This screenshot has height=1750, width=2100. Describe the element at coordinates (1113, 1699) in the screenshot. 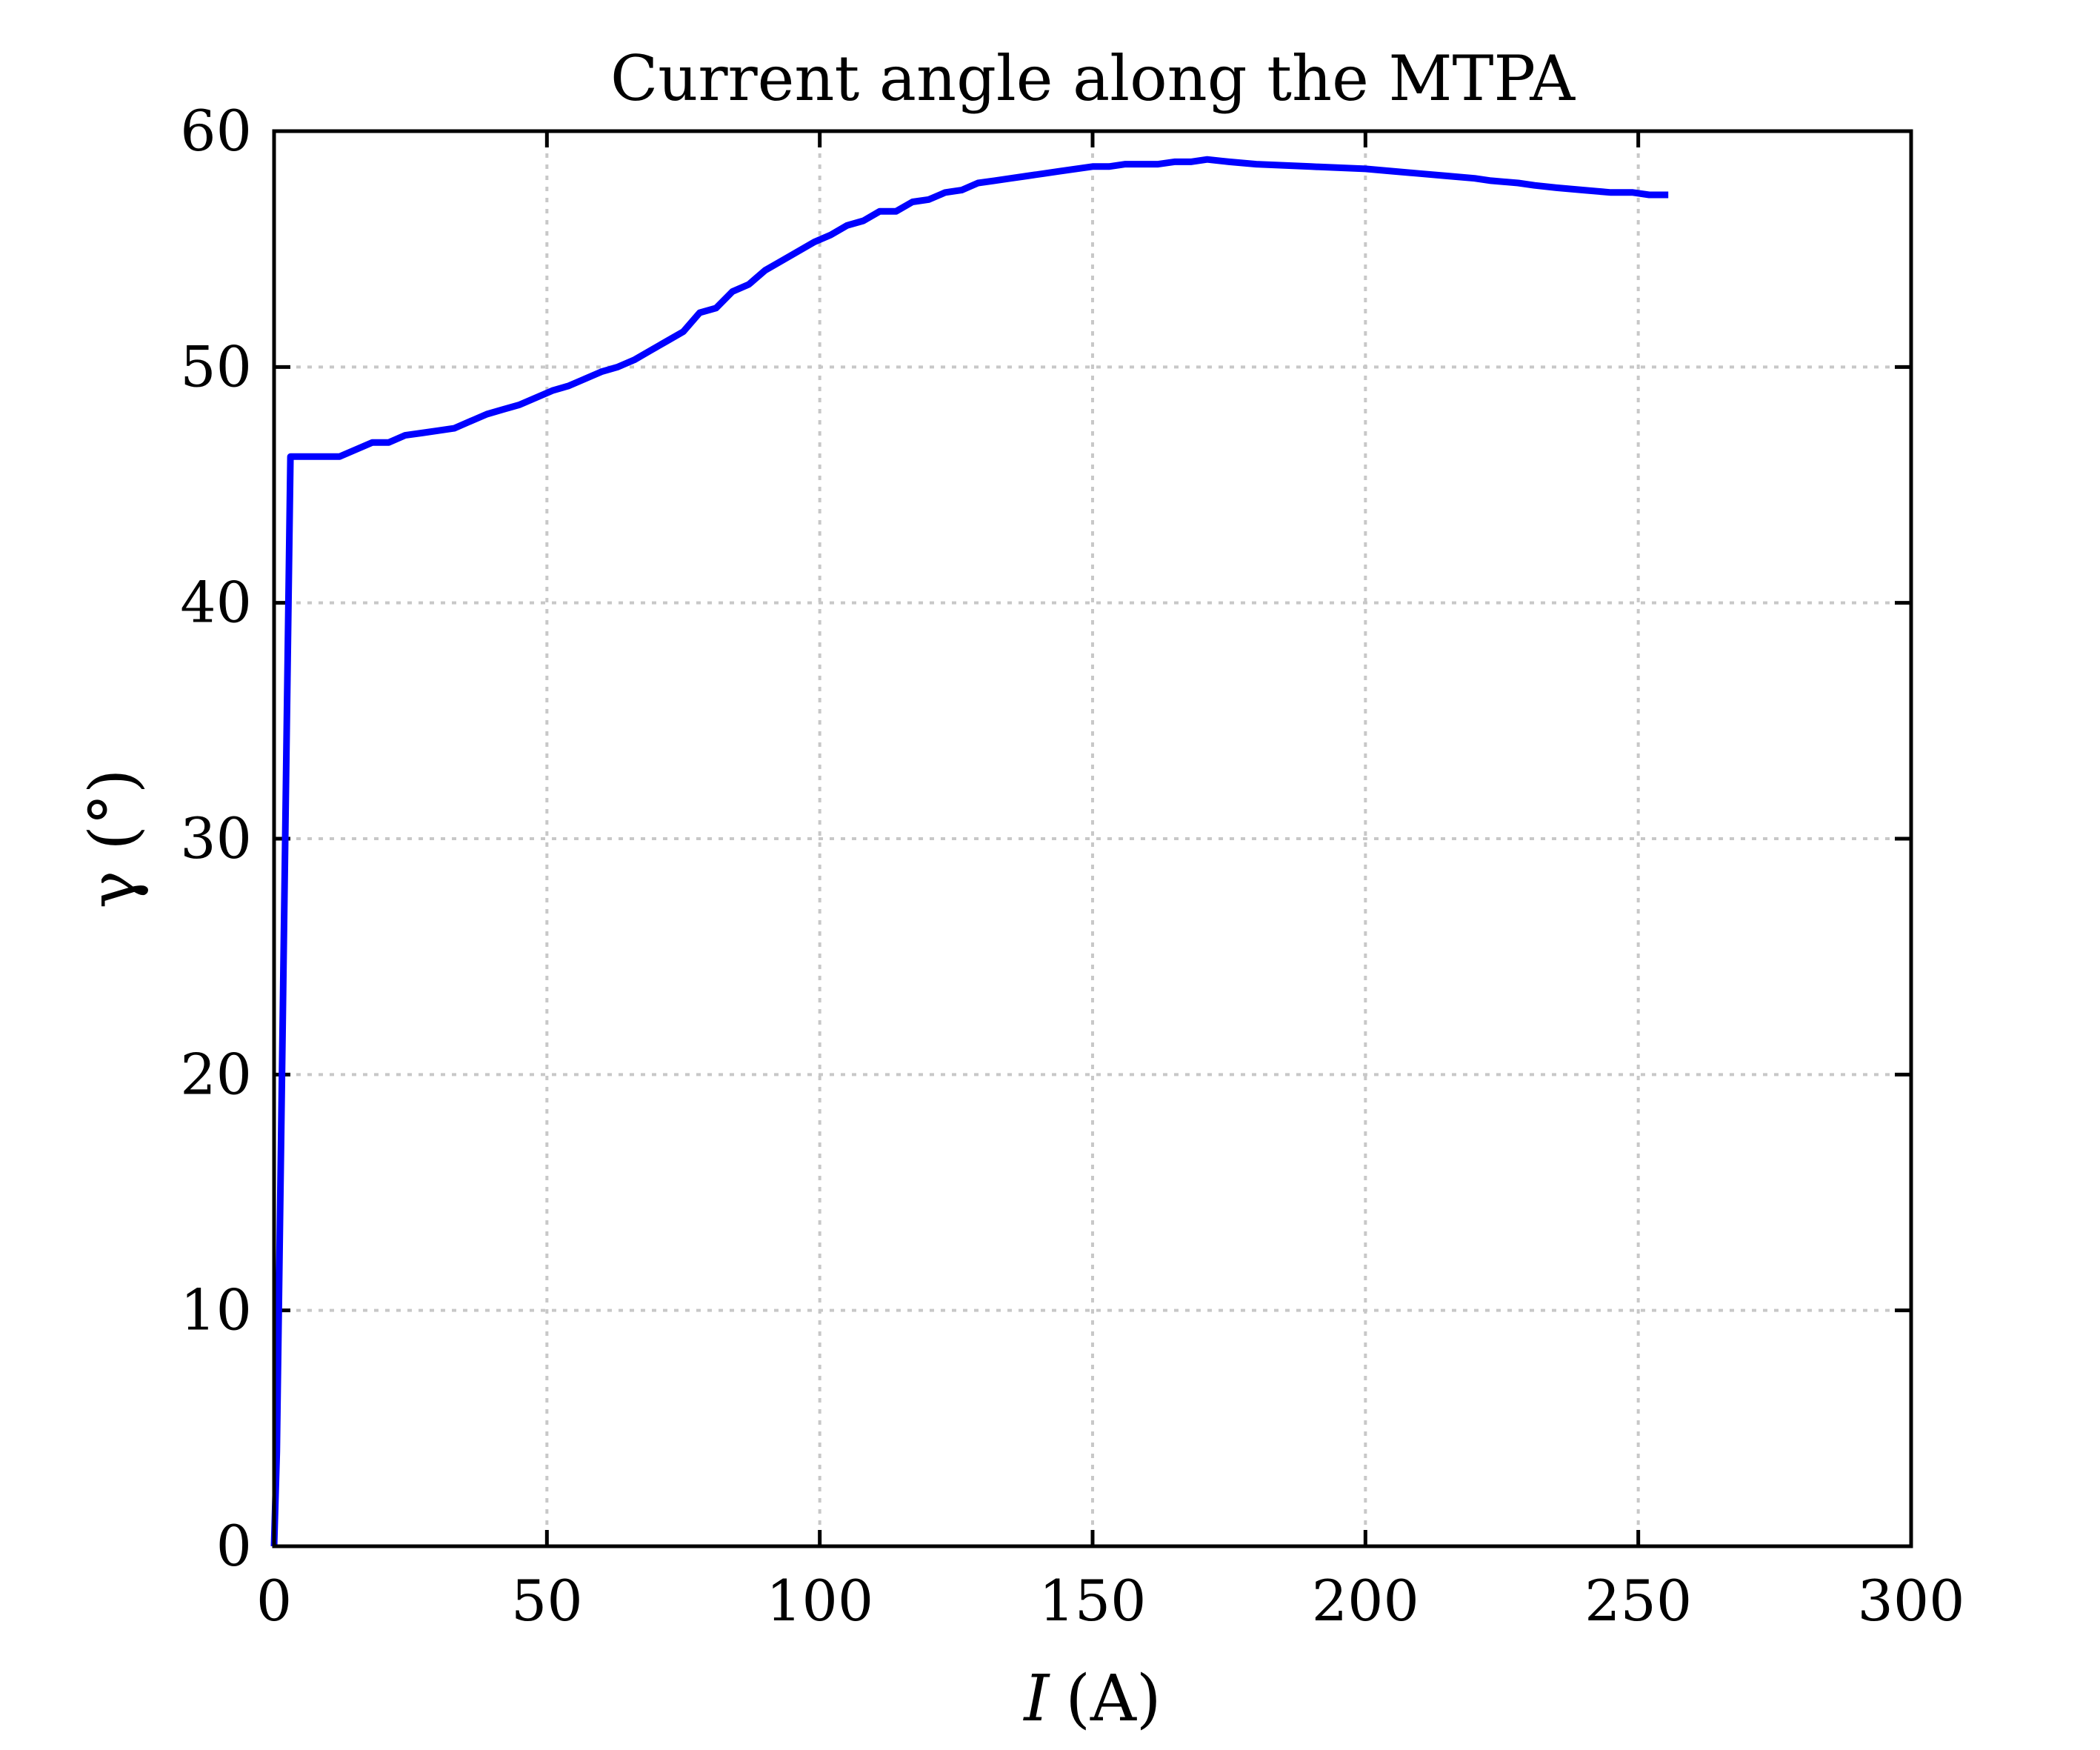

I see `x-axis-unit: (A)` at that location.